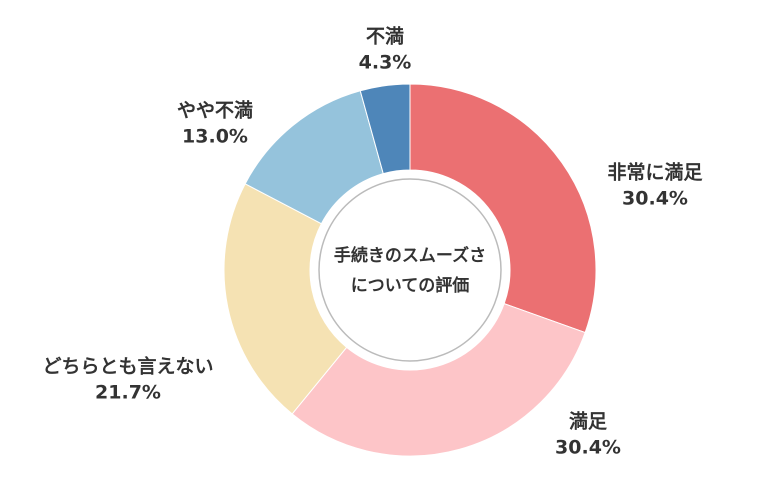 The width and height of the screenshot is (780, 500). Describe the element at coordinates (410, 255) in the screenshot. I see `chart-title: 手続きのスムーズさ` at that location.